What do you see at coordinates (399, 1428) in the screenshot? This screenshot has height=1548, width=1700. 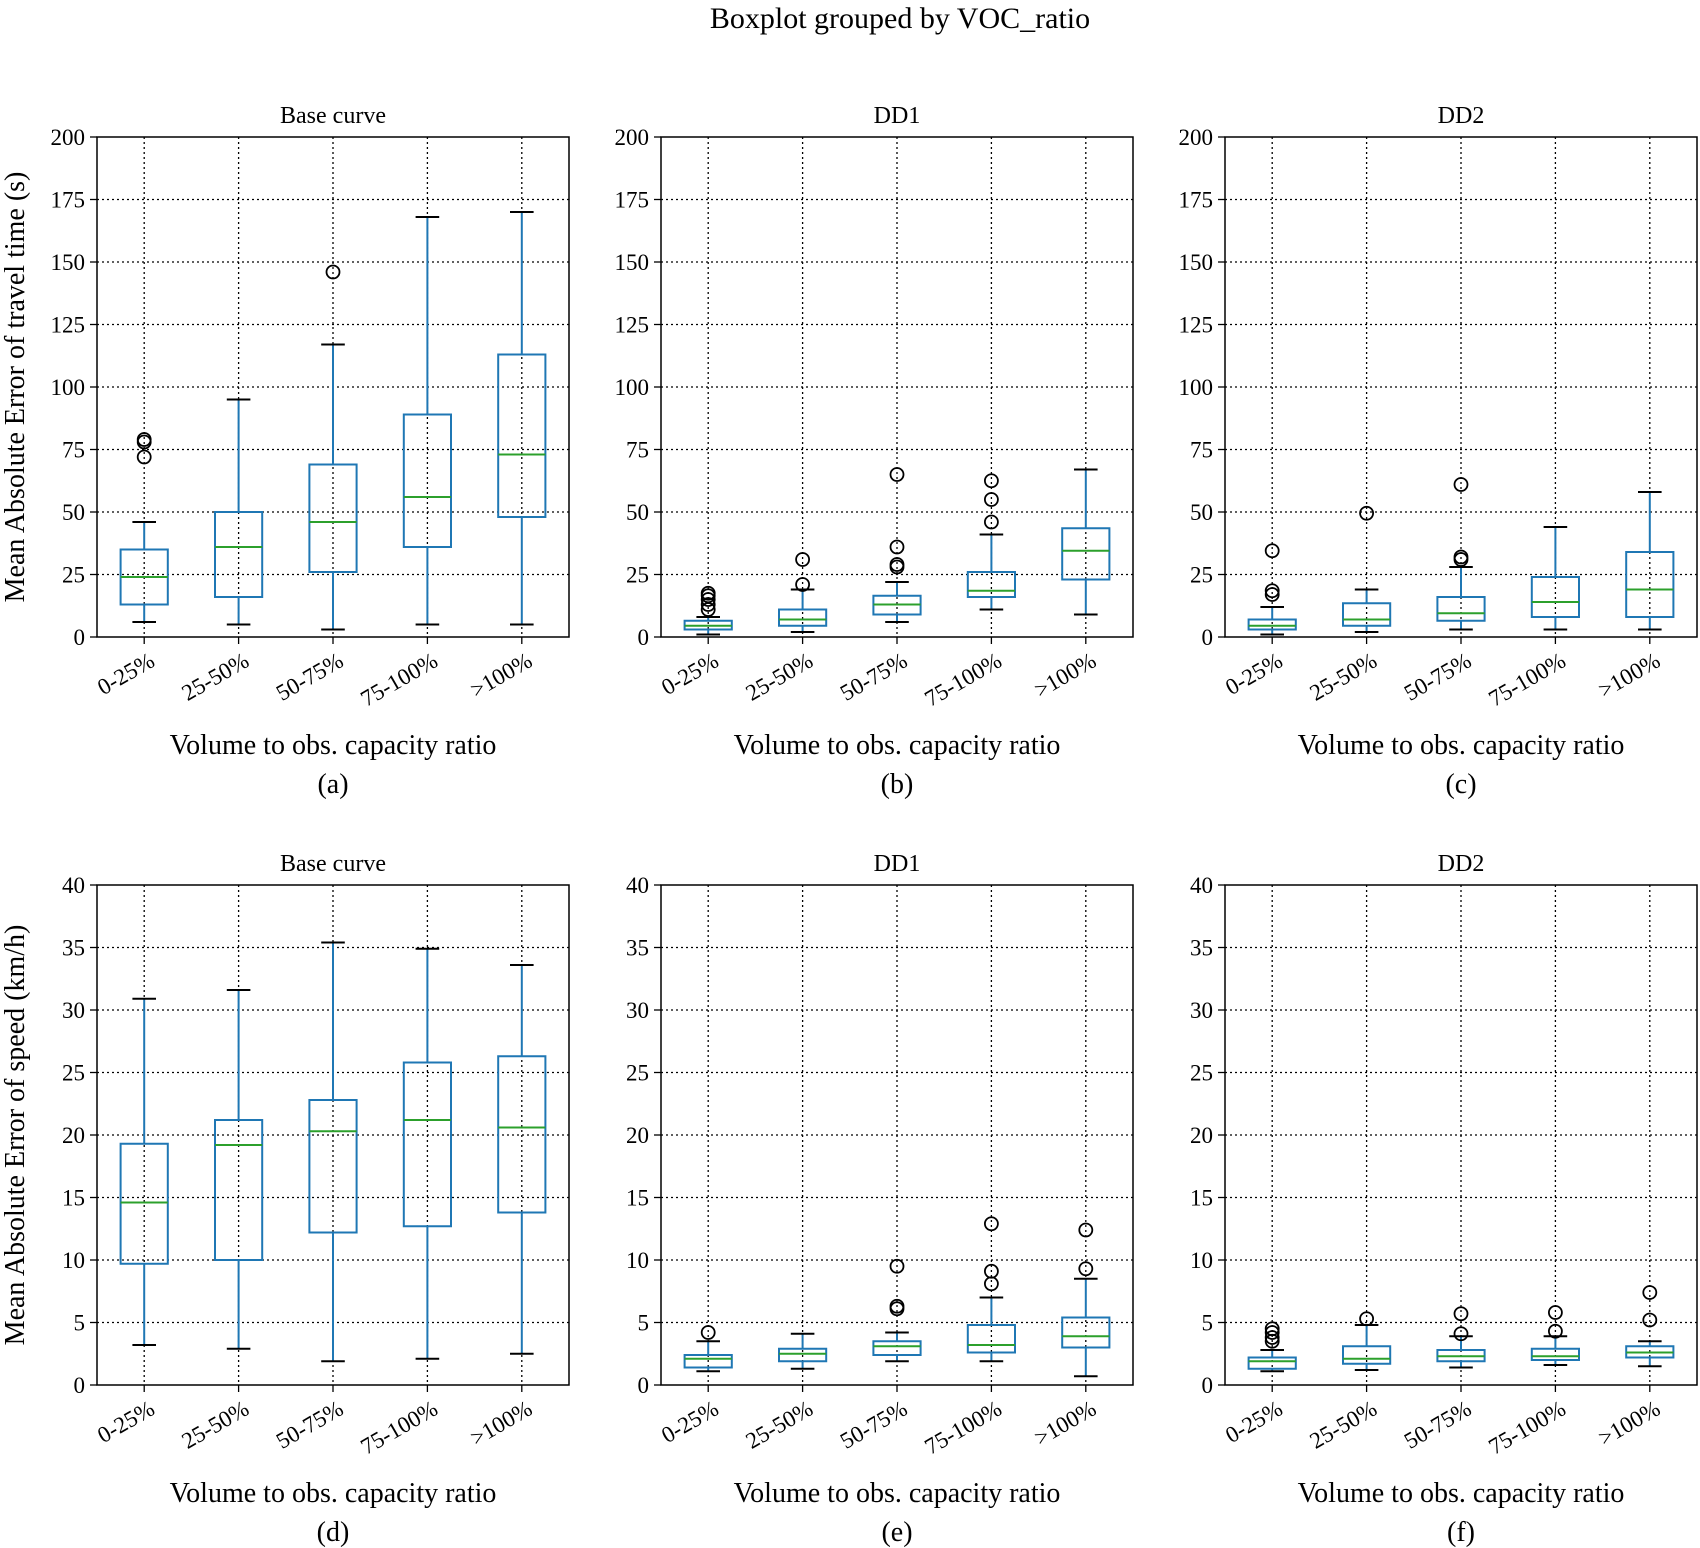 I see `x-tick-label: 75-100%` at bounding box center [399, 1428].